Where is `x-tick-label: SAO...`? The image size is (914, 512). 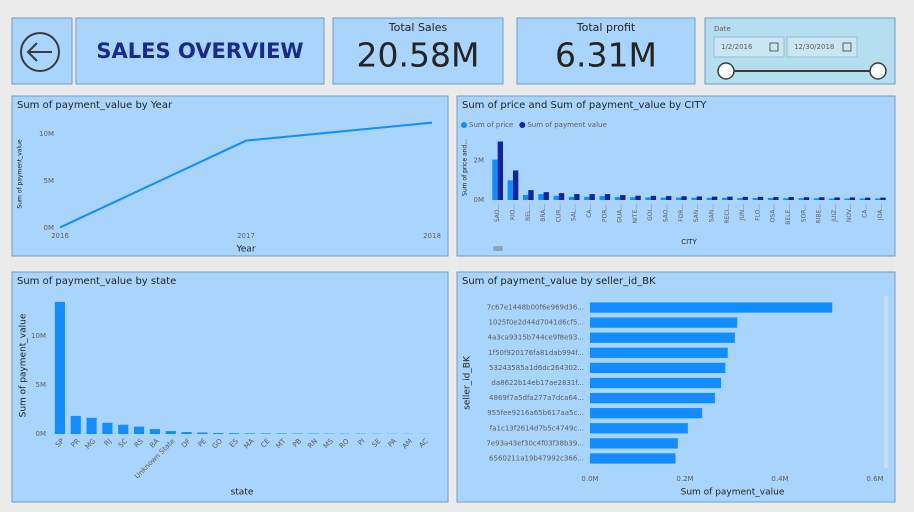
x-tick-label: SAO... is located at coordinates (666, 213).